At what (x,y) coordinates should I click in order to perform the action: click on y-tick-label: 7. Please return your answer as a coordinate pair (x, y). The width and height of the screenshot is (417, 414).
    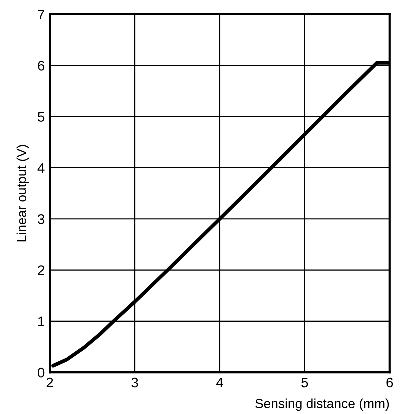
    Looking at the image, I should click on (41, 15).